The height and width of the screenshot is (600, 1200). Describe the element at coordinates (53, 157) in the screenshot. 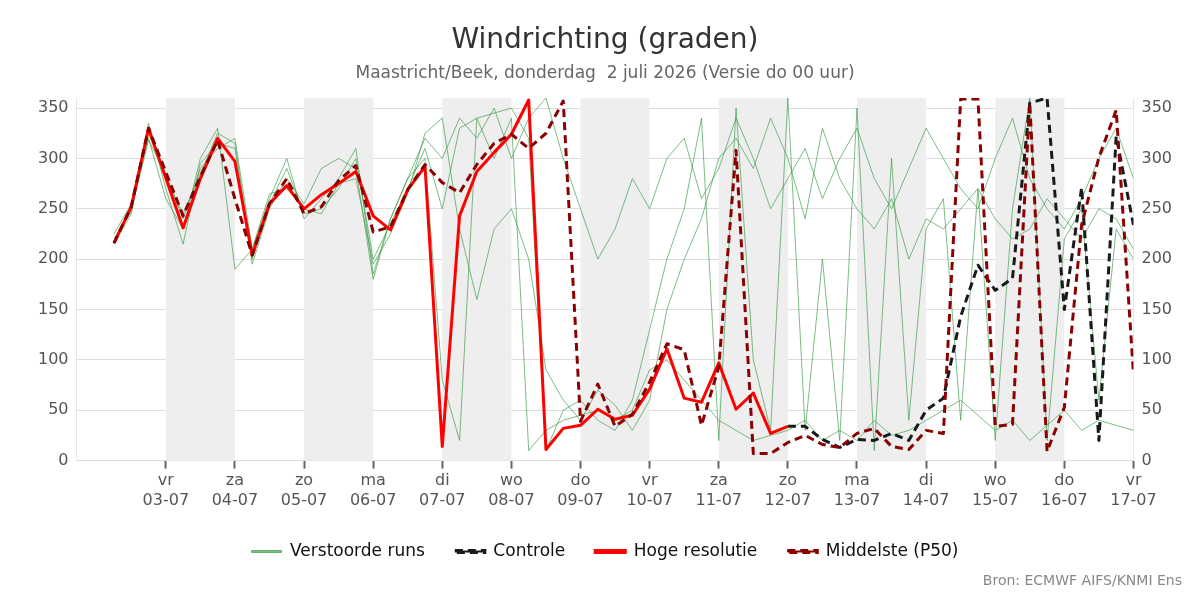

I see `y-tick-label: 300` at that location.